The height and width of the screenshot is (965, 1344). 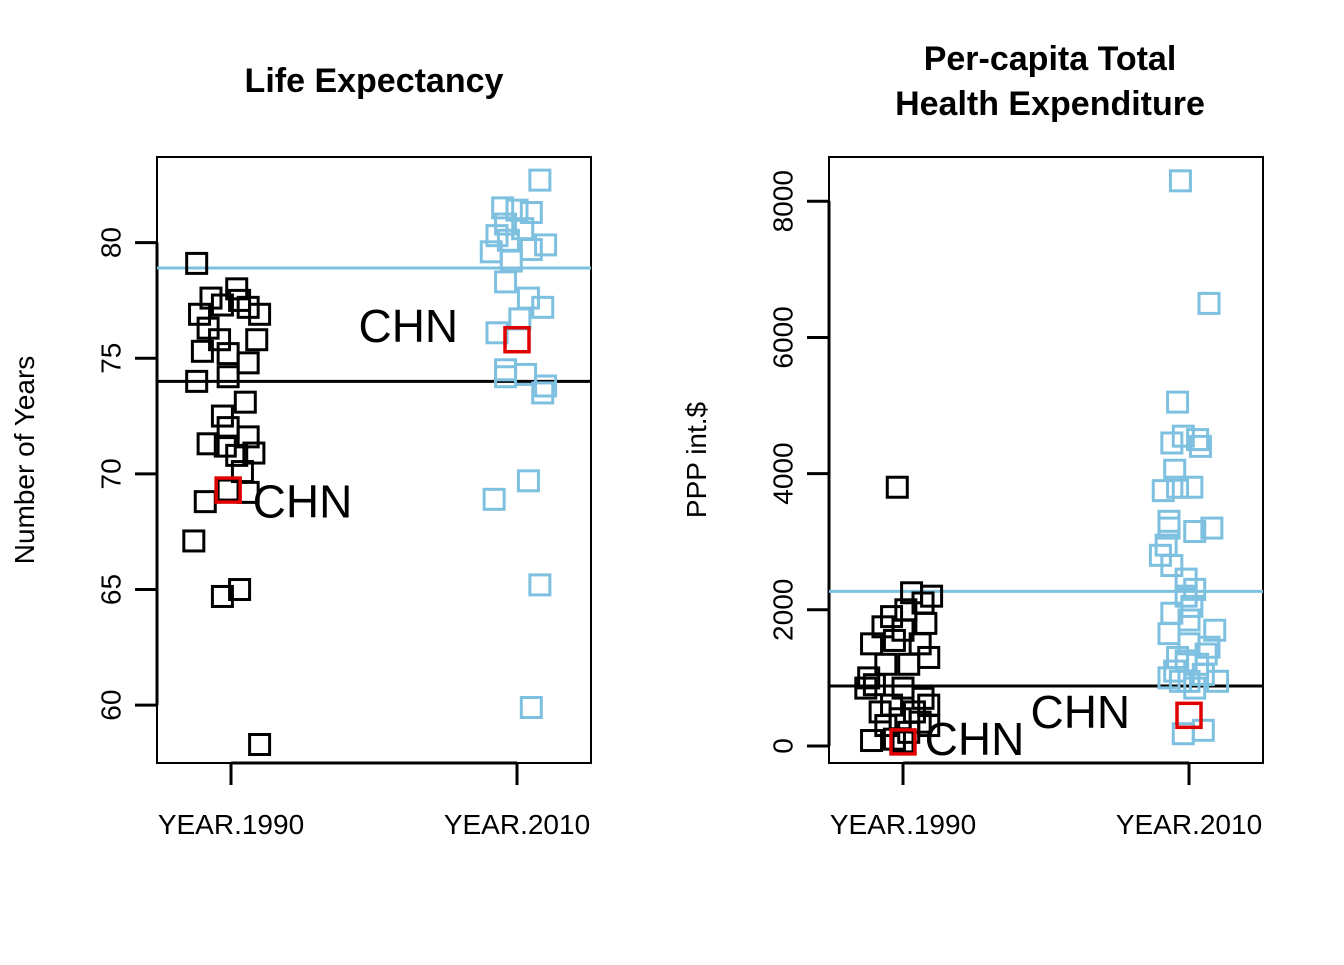 What do you see at coordinates (783, 746) in the screenshot?
I see `y-tick-label: 0` at bounding box center [783, 746].